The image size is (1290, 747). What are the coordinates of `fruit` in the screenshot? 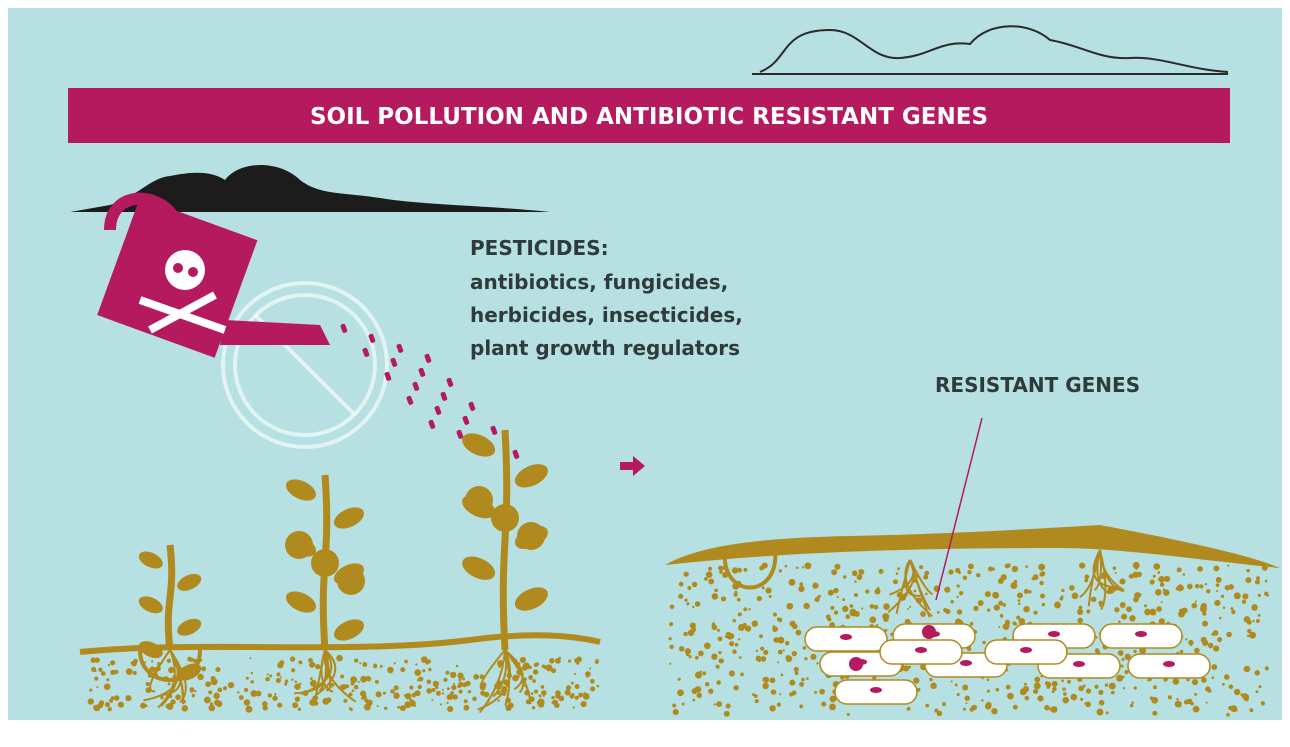 It's located at (325, 563).